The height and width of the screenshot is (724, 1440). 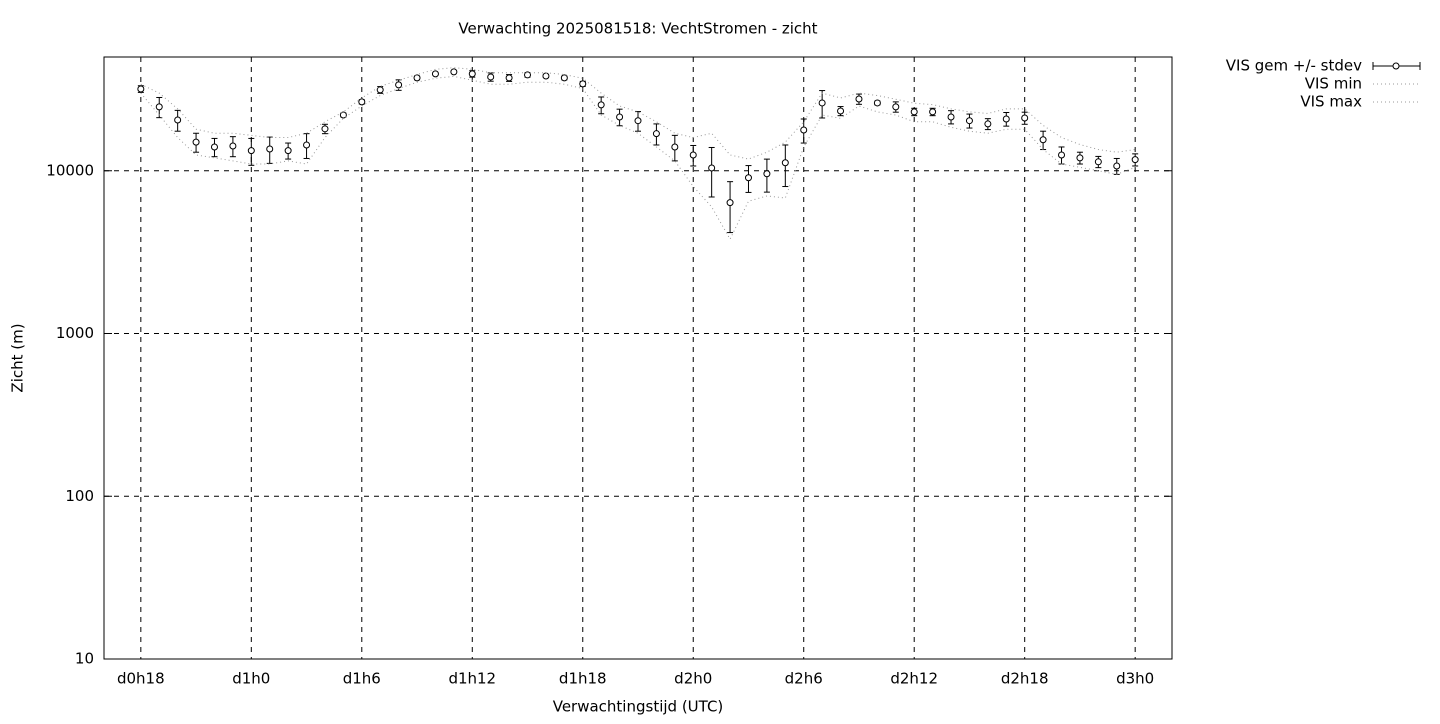 I want to click on x-tick-label: d2h6, so click(x=804, y=679).